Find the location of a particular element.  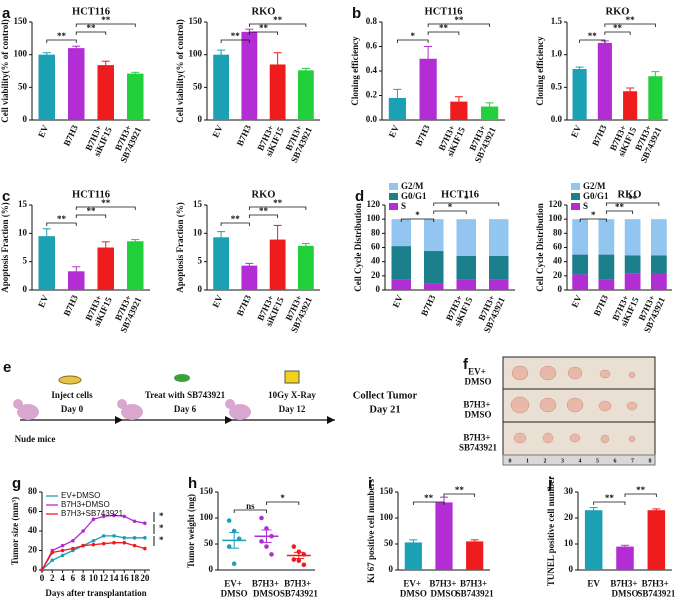

legend-label: B7H3+SB743921 is located at coordinates (92, 513).